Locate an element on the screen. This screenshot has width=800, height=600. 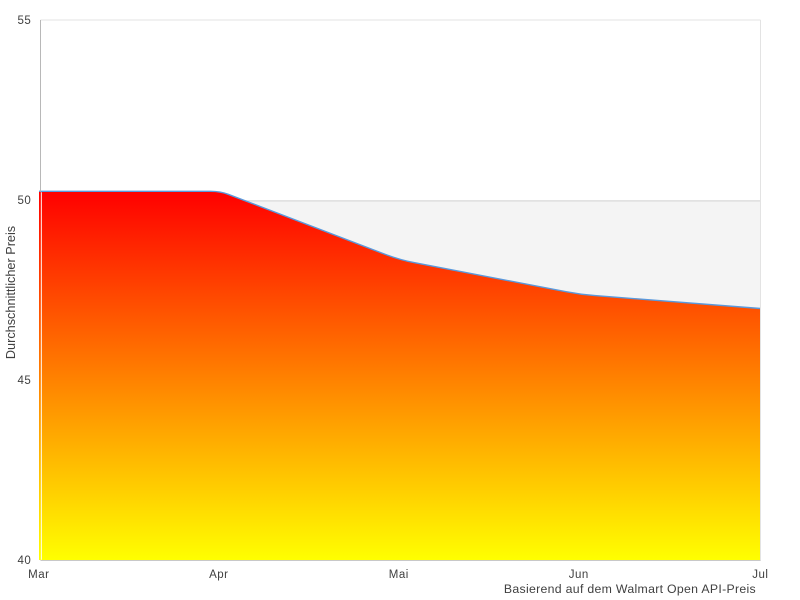
svg-text: Mai is located at coordinates (399, 575).